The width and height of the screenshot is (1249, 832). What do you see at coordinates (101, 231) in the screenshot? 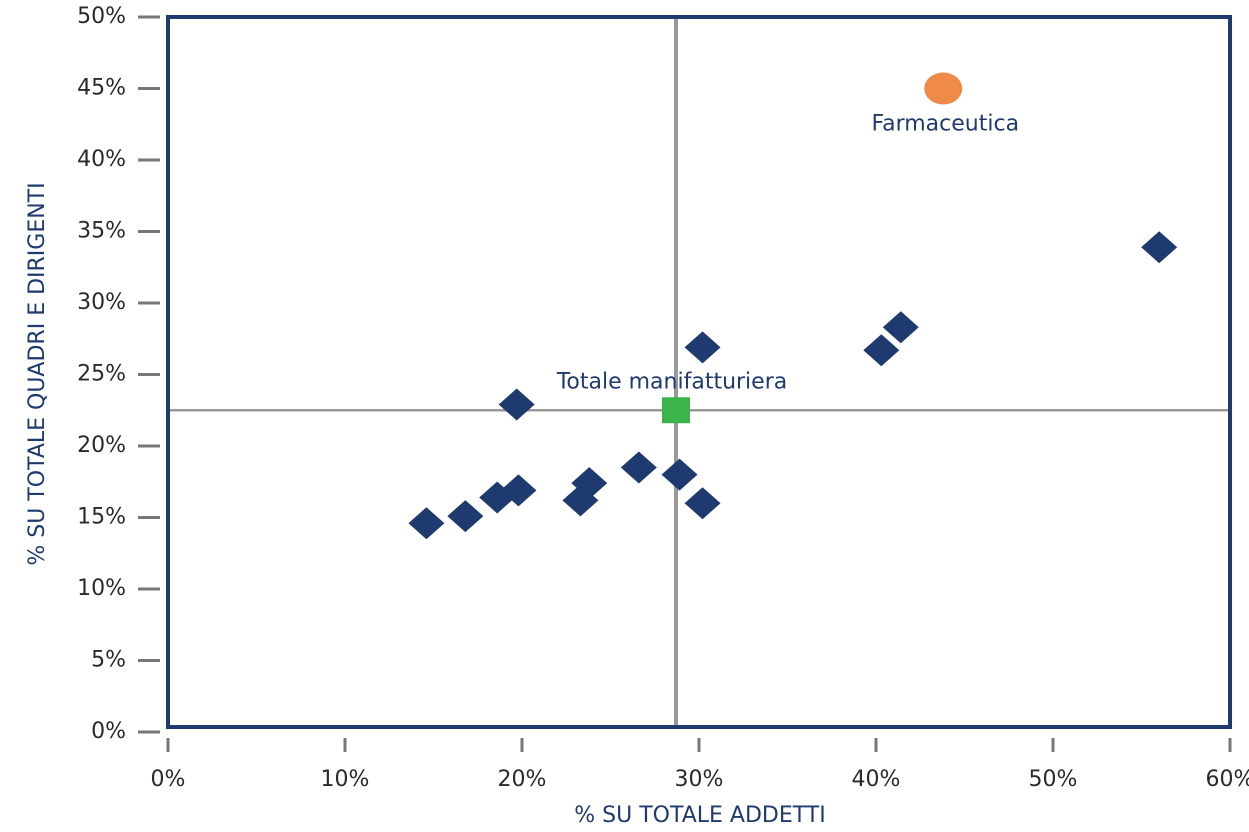
I see `y-tick-label: 35%` at bounding box center [101, 231].